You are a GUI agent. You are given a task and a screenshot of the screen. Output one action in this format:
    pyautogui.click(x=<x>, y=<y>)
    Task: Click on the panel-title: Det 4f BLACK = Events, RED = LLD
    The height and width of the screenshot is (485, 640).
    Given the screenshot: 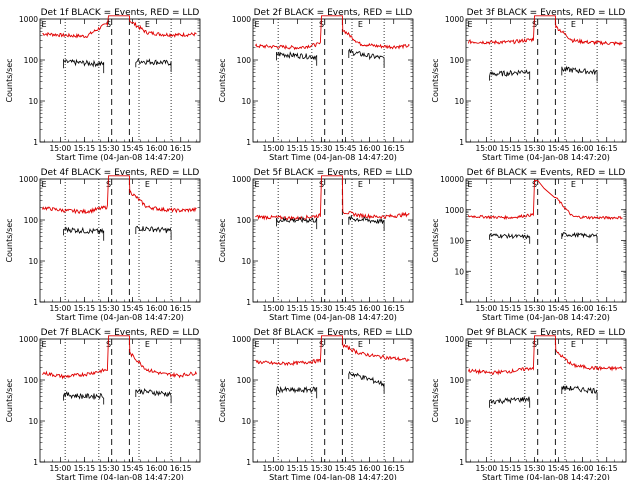 What is the action you would take?
    pyautogui.click(x=120, y=173)
    